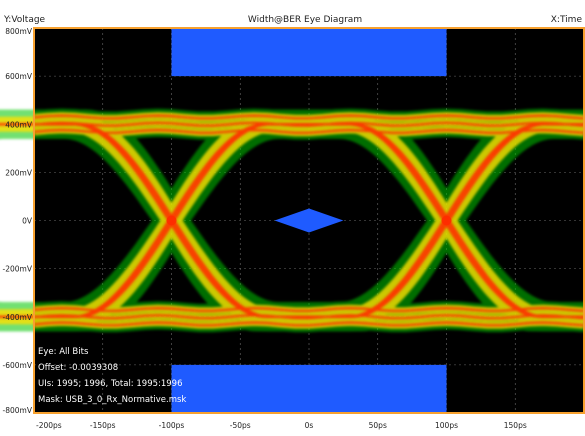 Image resolution: width=585 pixels, height=436 pixels. Describe the element at coordinates (309, 388) in the screenshot. I see `mask-region-lower` at that location.